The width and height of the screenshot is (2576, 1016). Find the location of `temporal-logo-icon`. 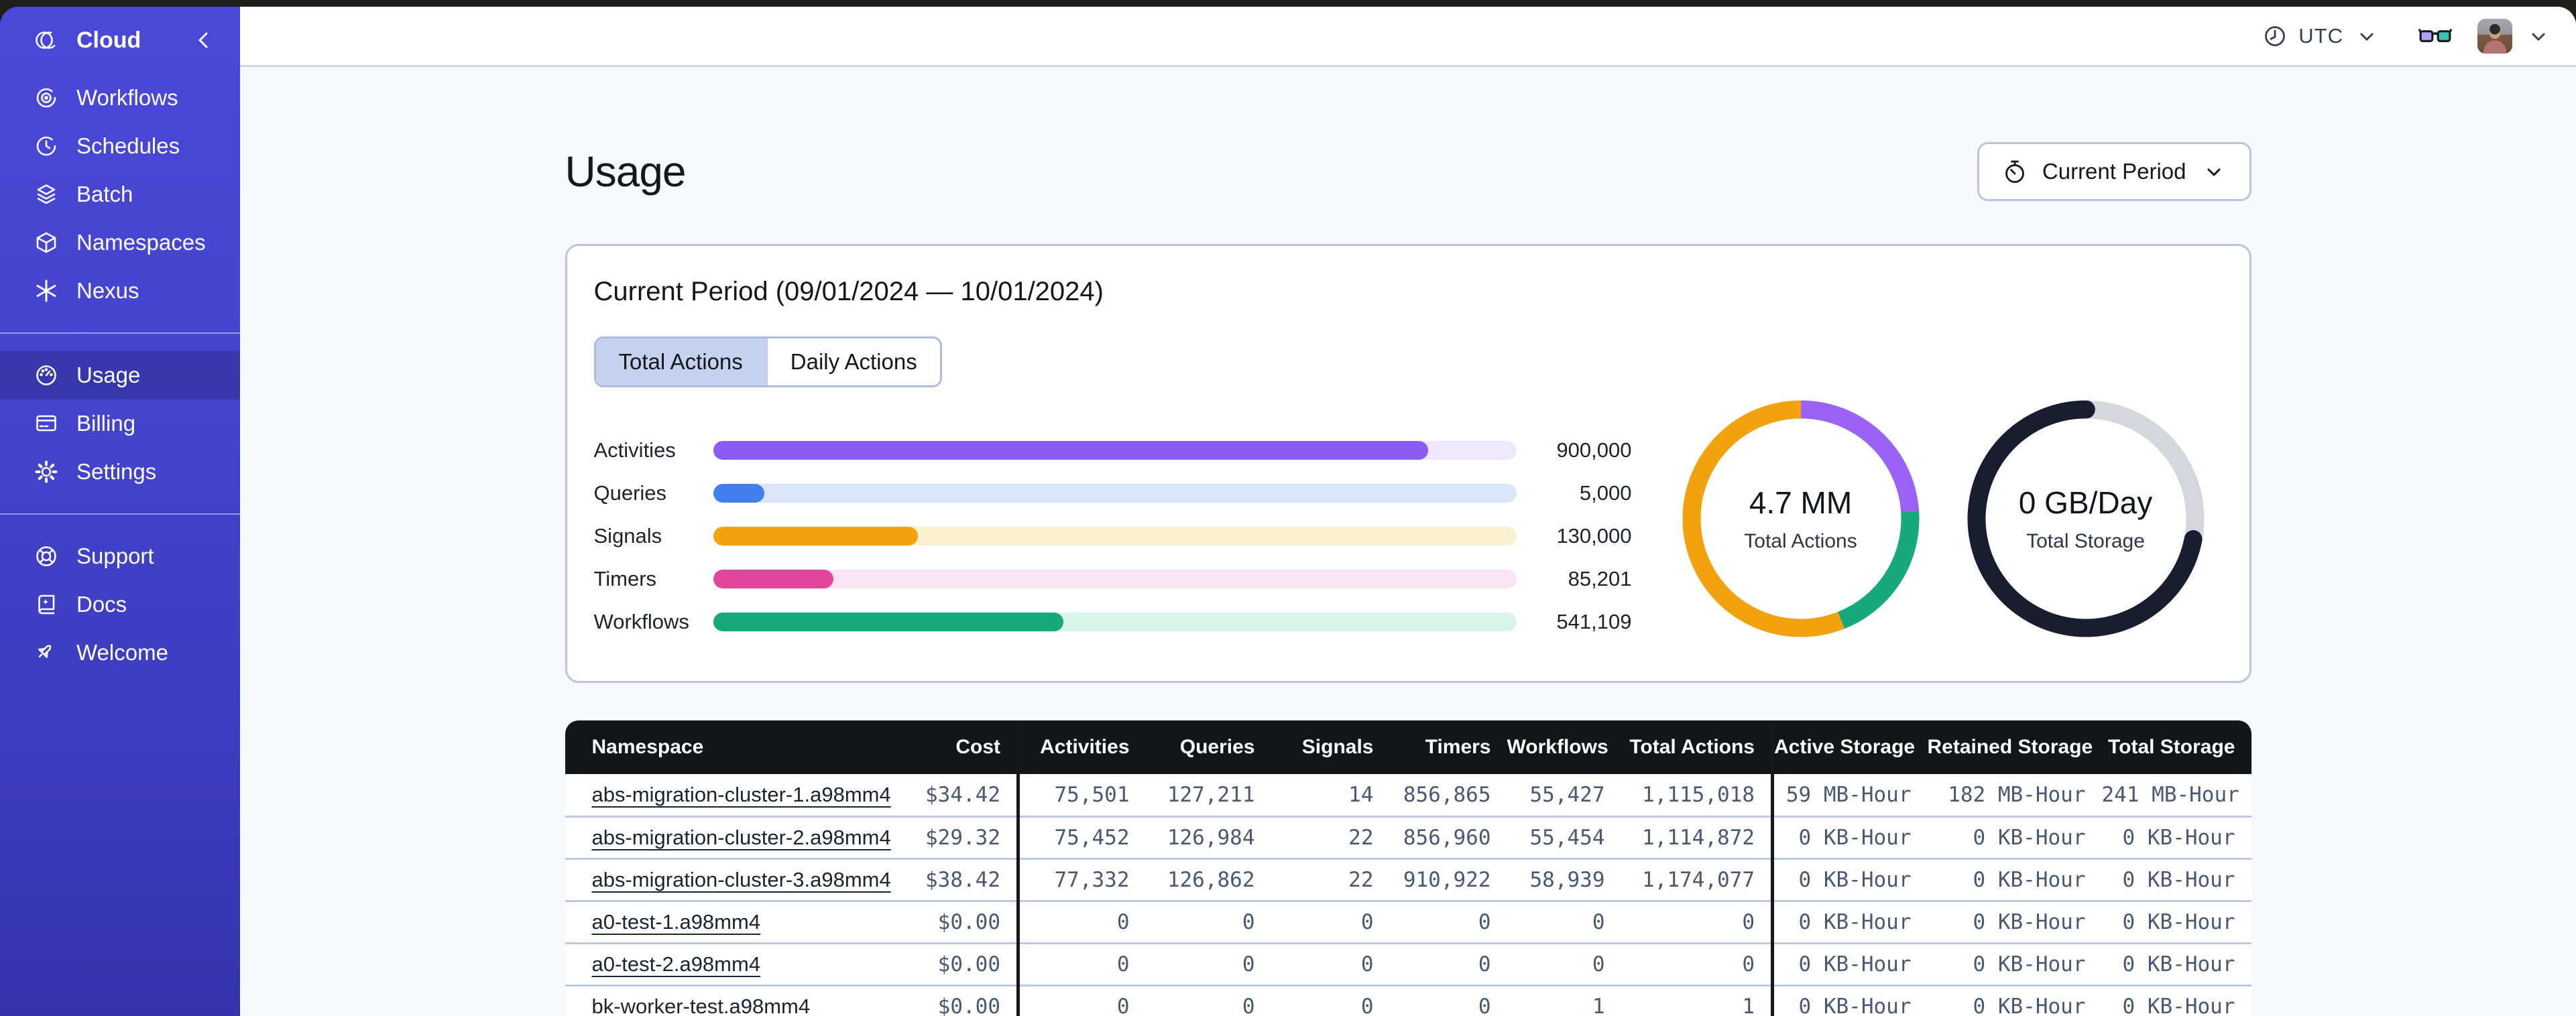

temporal-logo-icon is located at coordinates (46, 40).